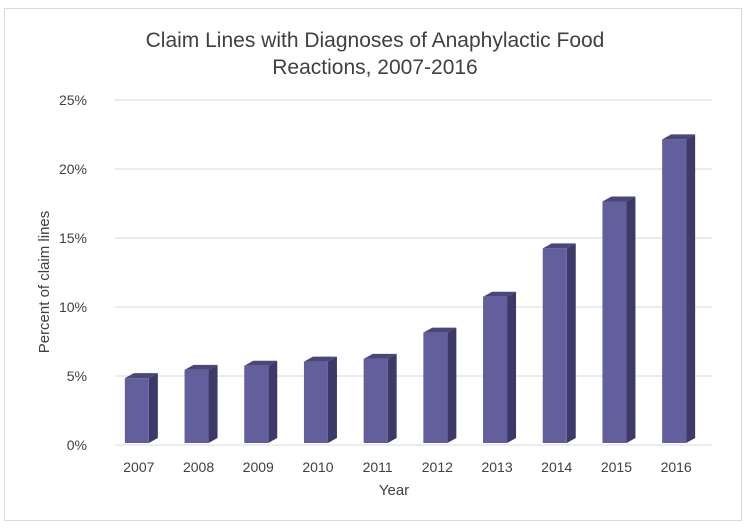 Image resolution: width=750 pixels, height=532 pixels. Describe the element at coordinates (77, 445) in the screenshot. I see `y-tick-label: 0%` at that location.